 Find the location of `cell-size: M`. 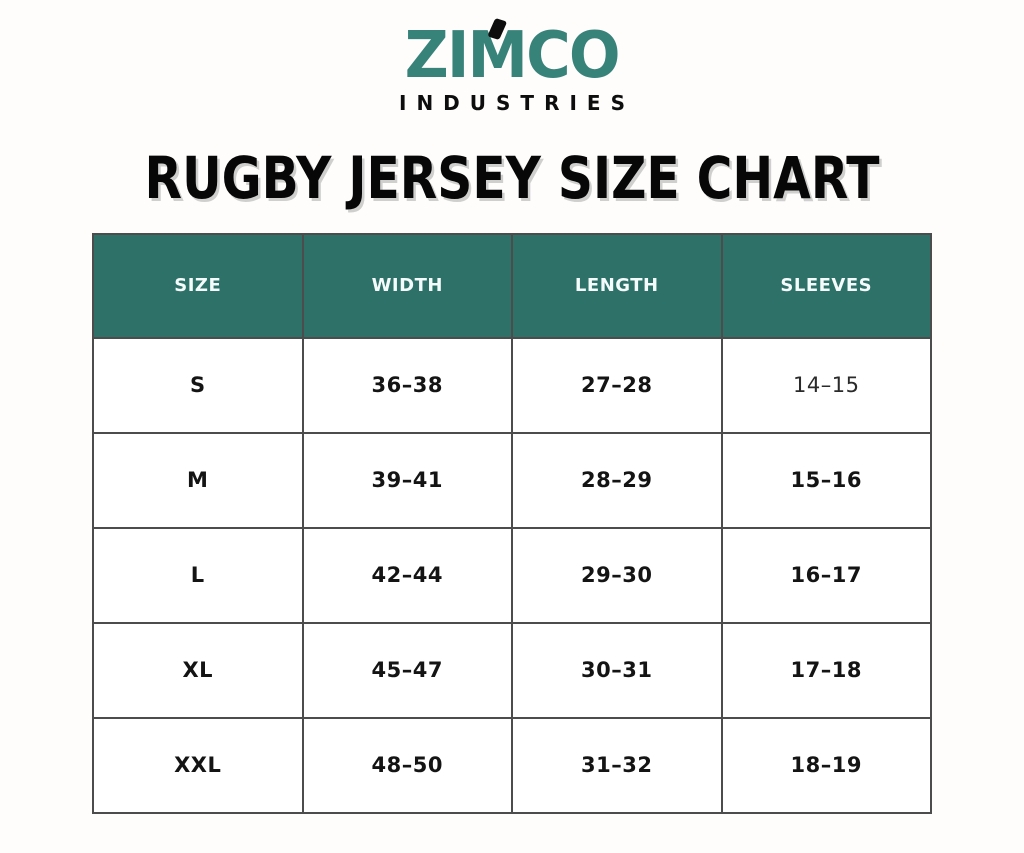

cell-size: M is located at coordinates (198, 480).